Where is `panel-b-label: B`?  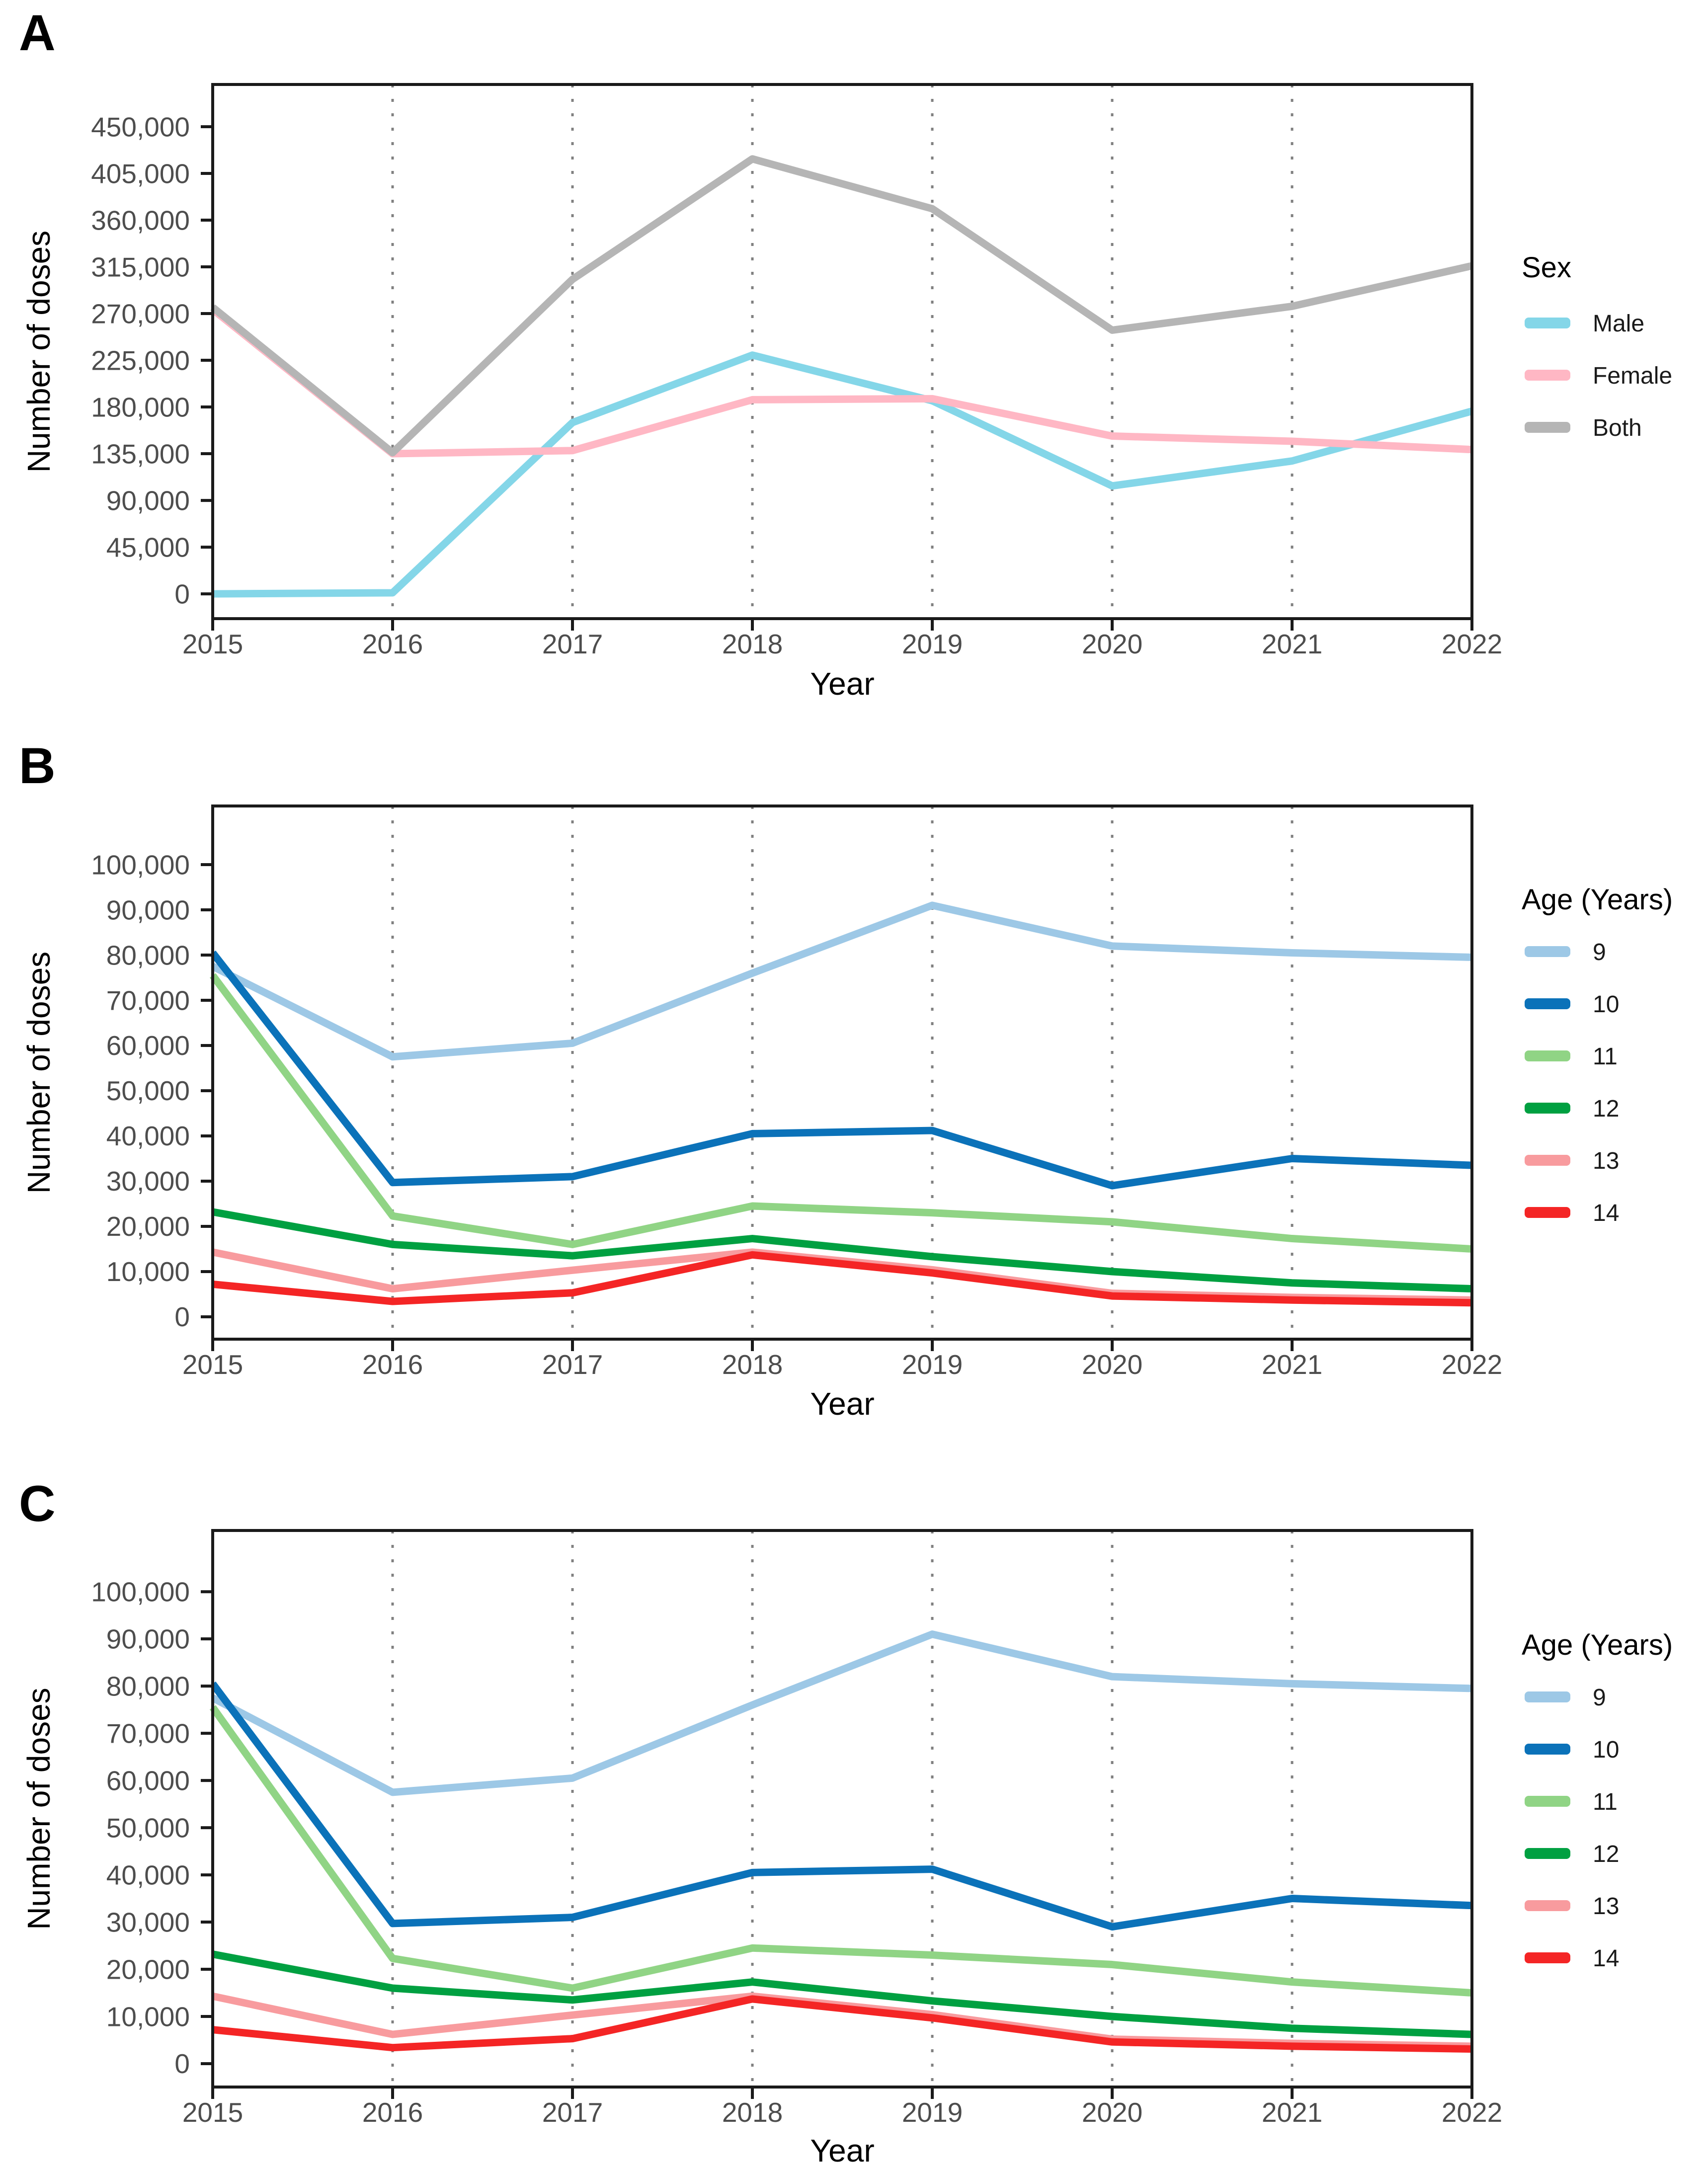 panel-b-label: B is located at coordinates (37, 766).